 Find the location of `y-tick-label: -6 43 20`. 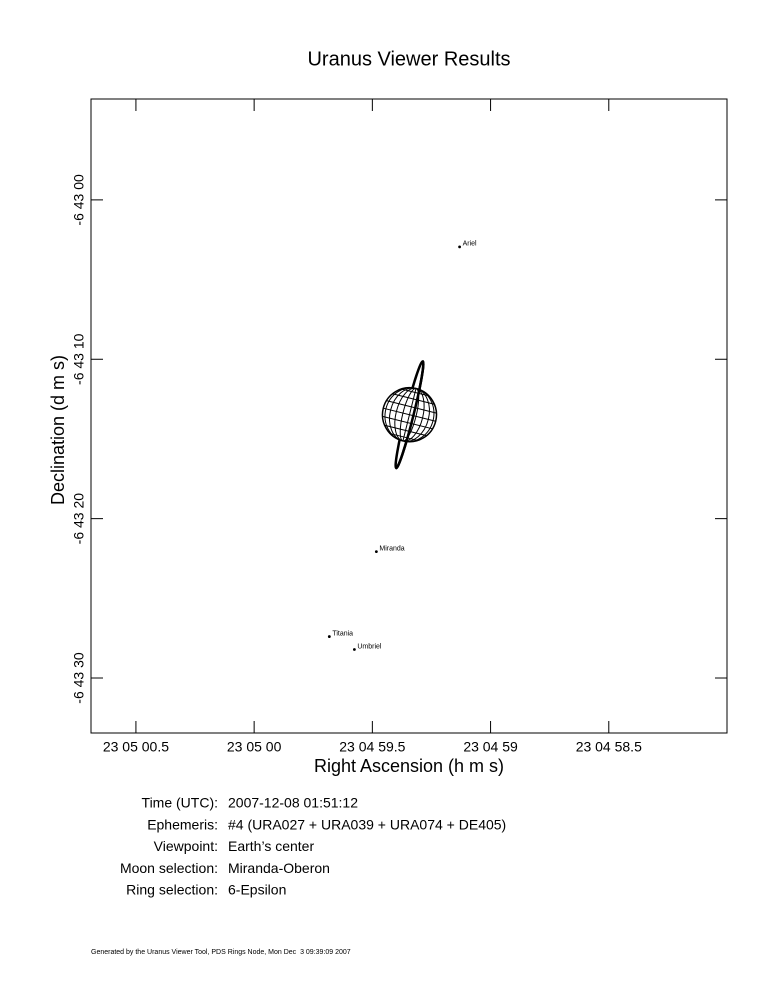

y-tick-label: -6 43 20 is located at coordinates (79, 519).